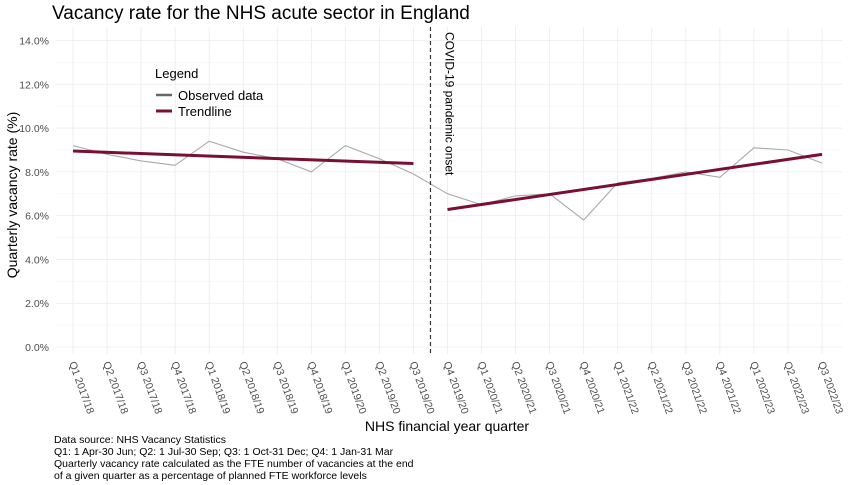 This screenshot has height=485, width=848. I want to click on y-tick-label: 0.0%, so click(37, 348).